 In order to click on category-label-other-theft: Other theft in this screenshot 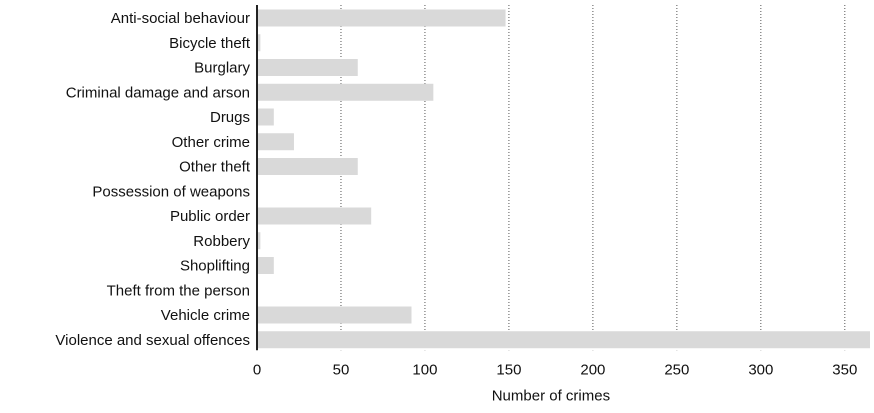, I will do `click(215, 167)`.